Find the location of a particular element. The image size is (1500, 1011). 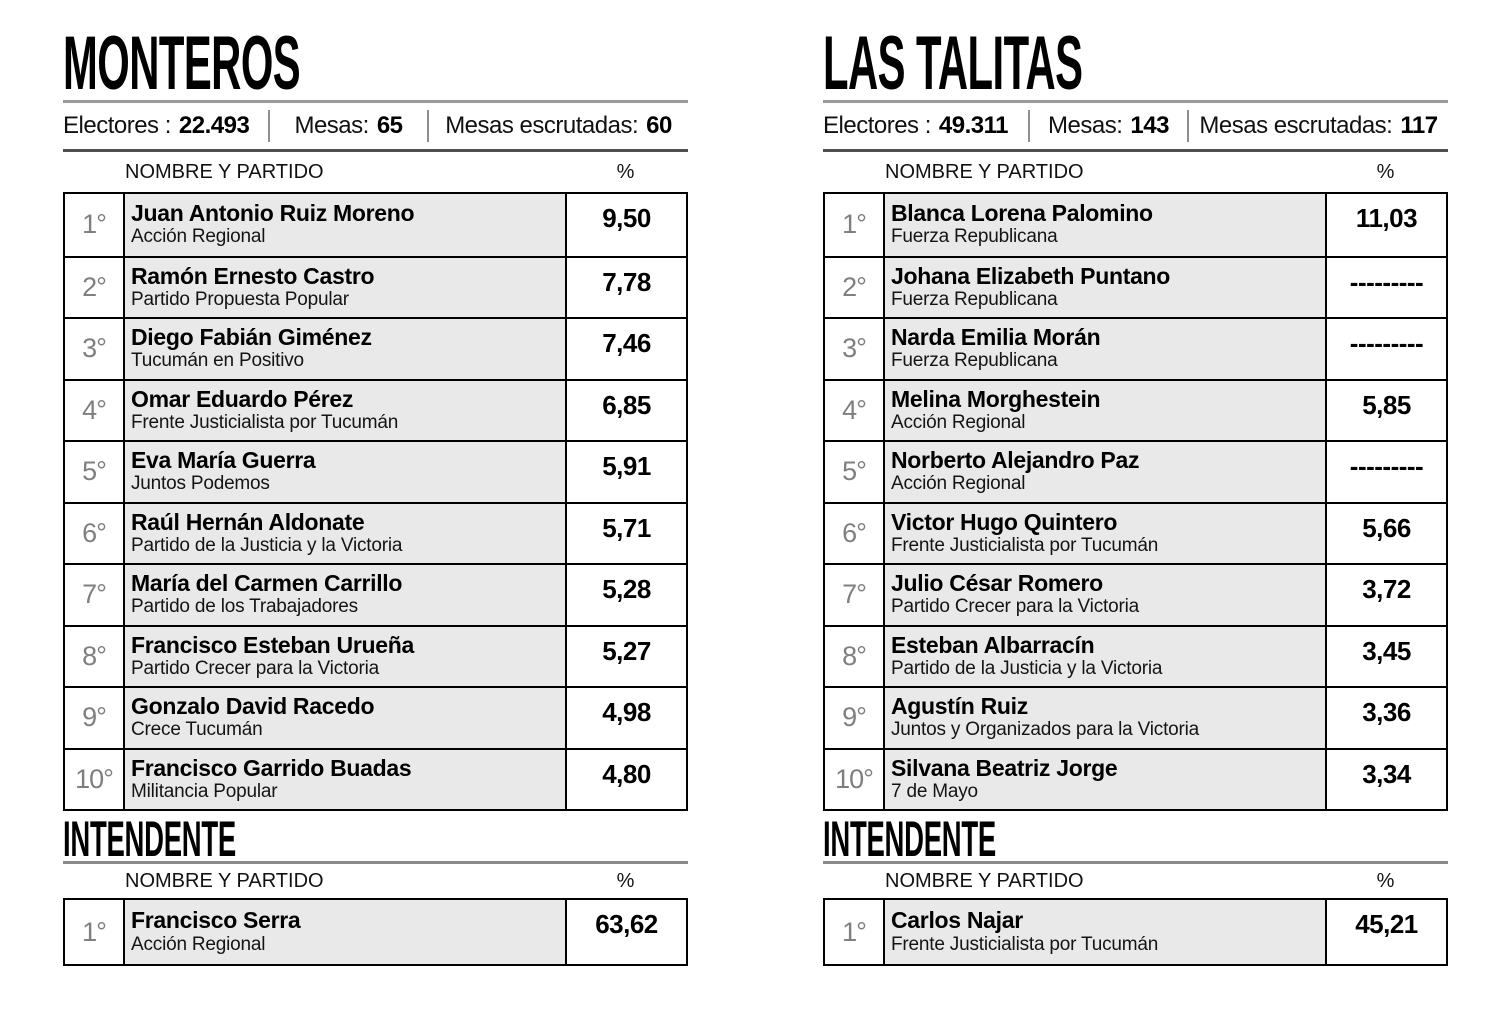

candidate-name: Francisco Esteban Urueña is located at coordinates (272, 644).